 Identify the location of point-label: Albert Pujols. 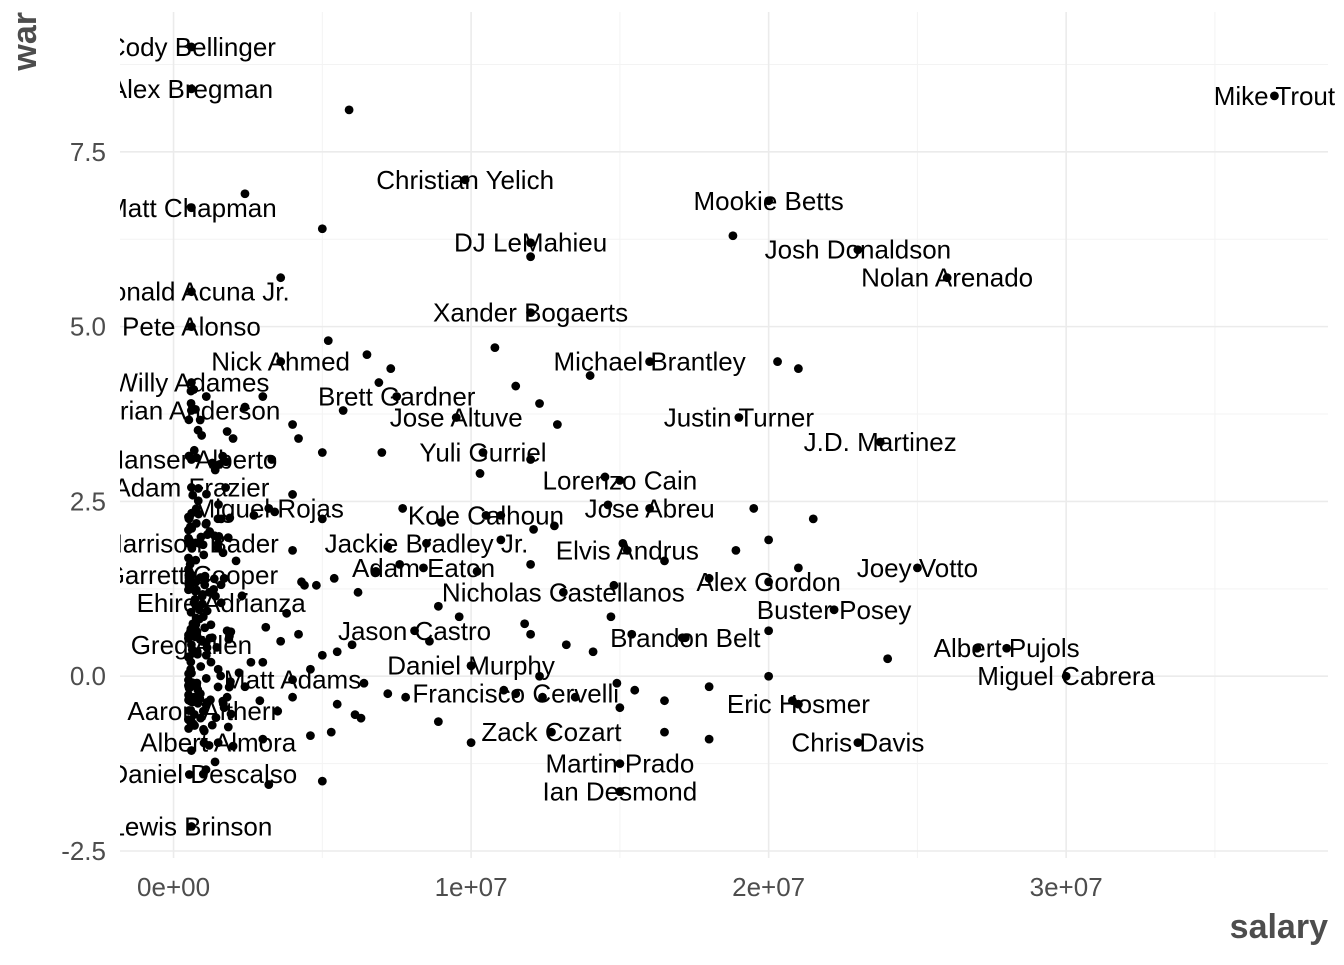
(1007, 648).